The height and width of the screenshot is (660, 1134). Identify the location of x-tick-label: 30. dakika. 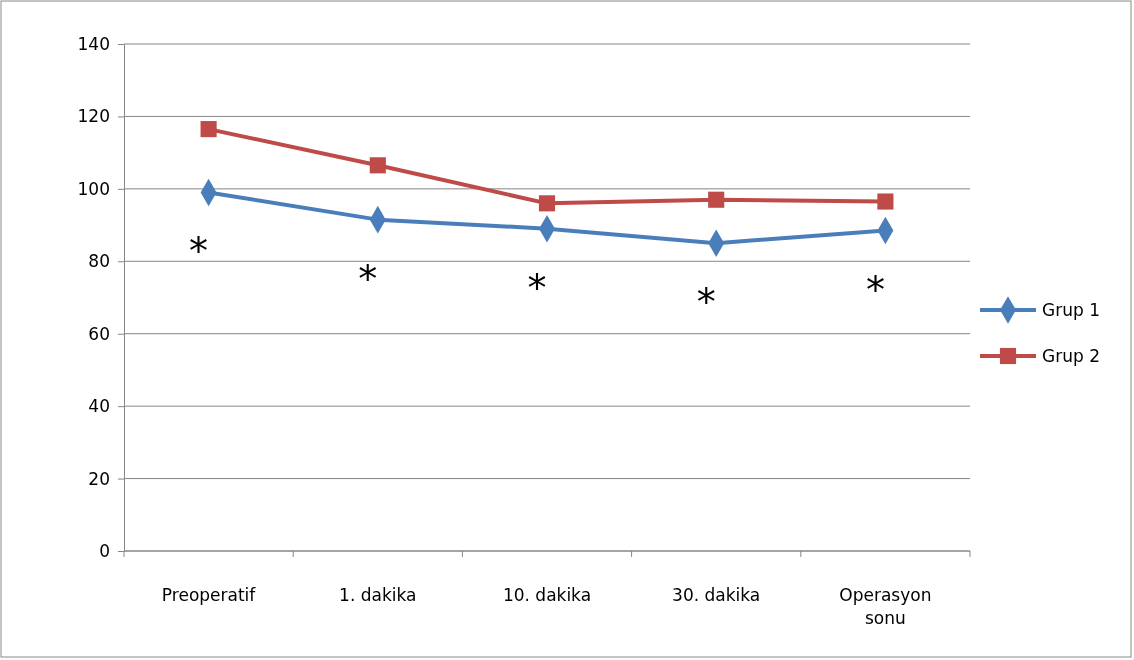
(716, 595).